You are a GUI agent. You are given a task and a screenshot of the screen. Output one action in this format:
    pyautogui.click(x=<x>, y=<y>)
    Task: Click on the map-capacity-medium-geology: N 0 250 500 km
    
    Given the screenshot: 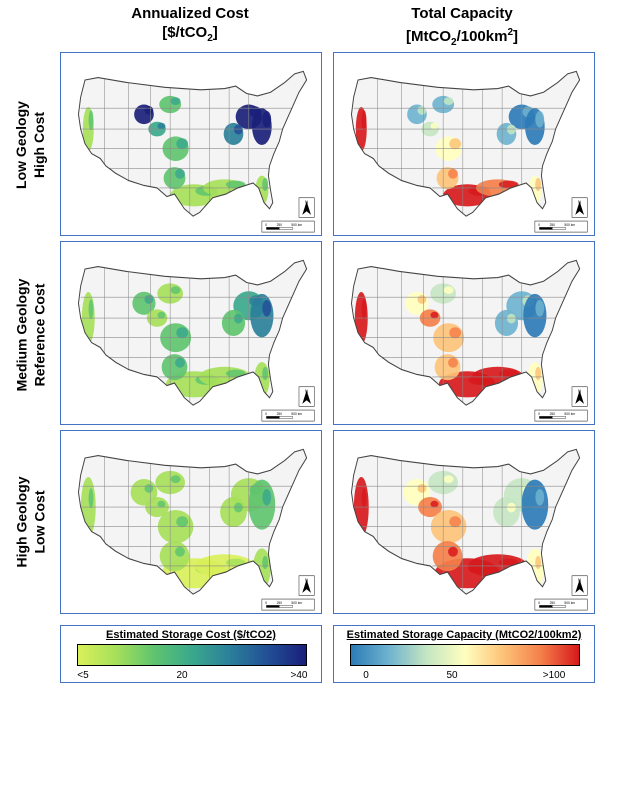 What is the action you would take?
    pyautogui.click(x=464, y=333)
    